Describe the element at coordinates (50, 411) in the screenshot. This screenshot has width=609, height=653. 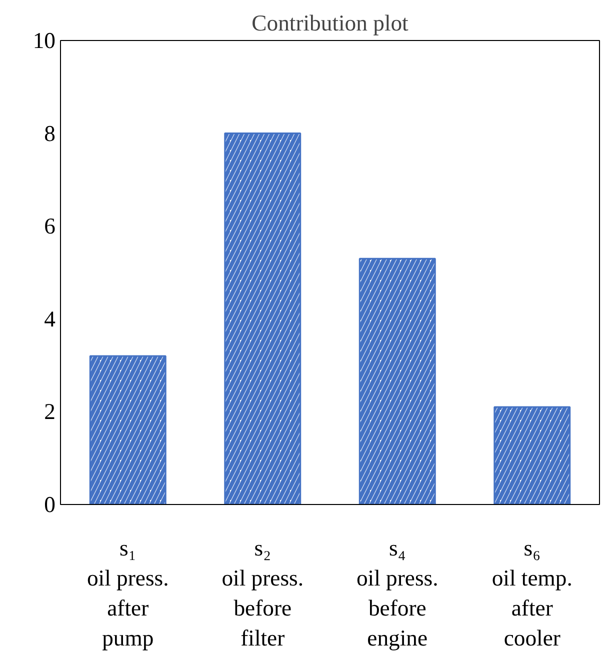
I see `y-tick-label: 2` at that location.